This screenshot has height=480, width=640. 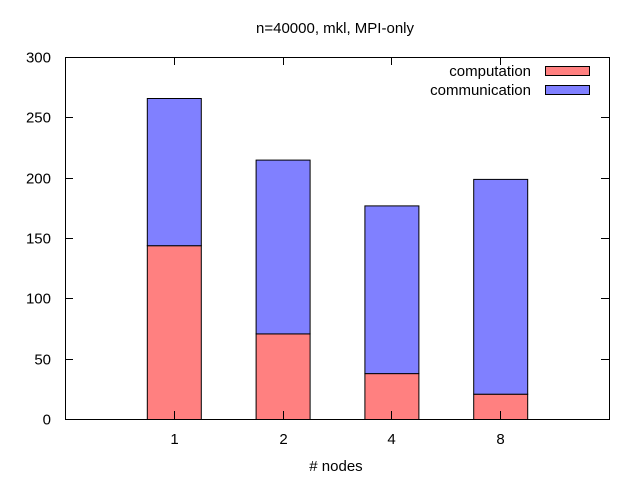 I want to click on y-tick-label-250: 250, so click(x=38, y=118).